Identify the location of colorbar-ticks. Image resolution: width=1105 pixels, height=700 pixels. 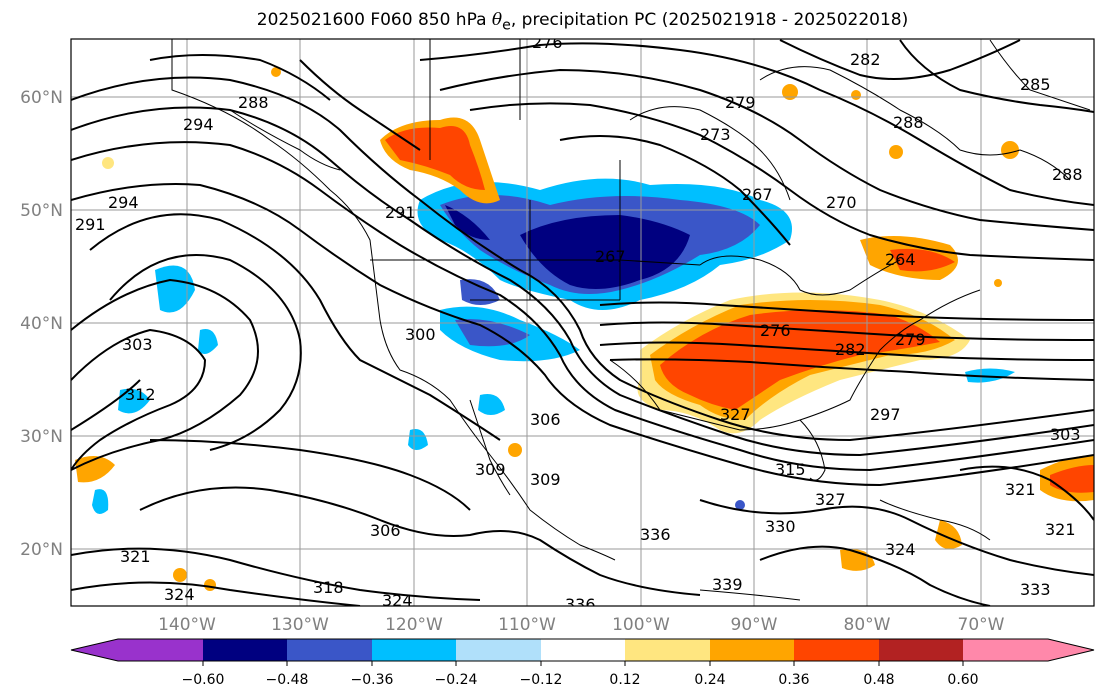
(583, 663).